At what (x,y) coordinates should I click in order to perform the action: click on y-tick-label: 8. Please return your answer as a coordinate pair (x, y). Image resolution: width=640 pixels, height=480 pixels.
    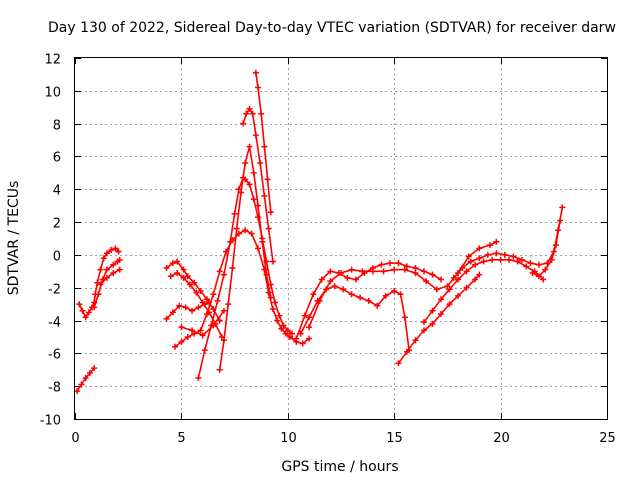
    Looking at the image, I should click on (57, 126).